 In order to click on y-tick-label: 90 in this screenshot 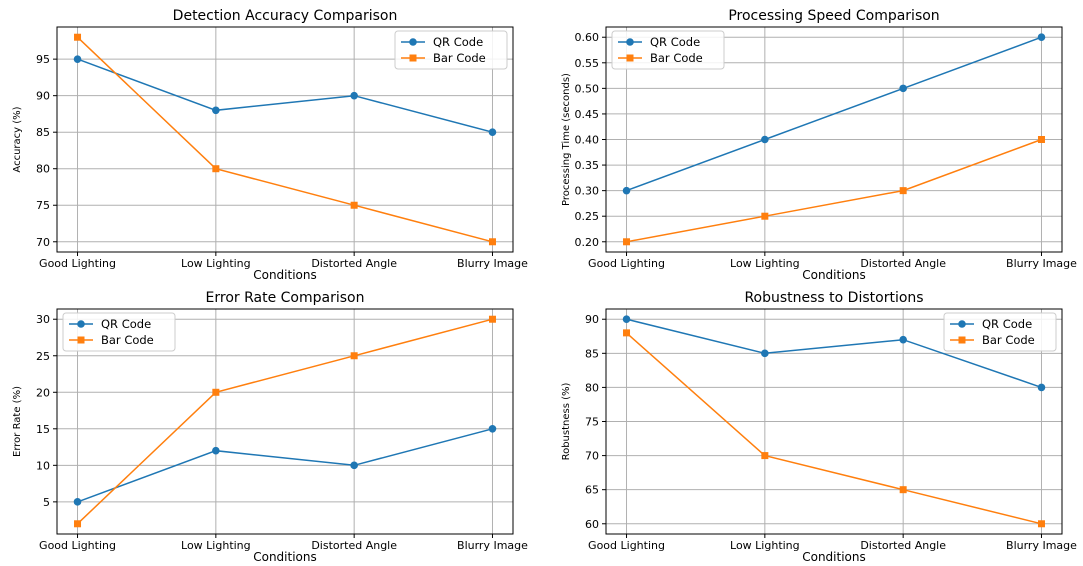, I will do `click(43, 96)`.